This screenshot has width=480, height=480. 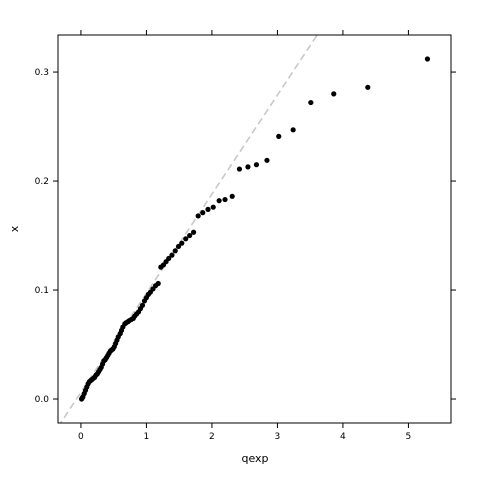 What do you see at coordinates (212, 437) in the screenshot?
I see `x-tick-label: 2` at bounding box center [212, 437].